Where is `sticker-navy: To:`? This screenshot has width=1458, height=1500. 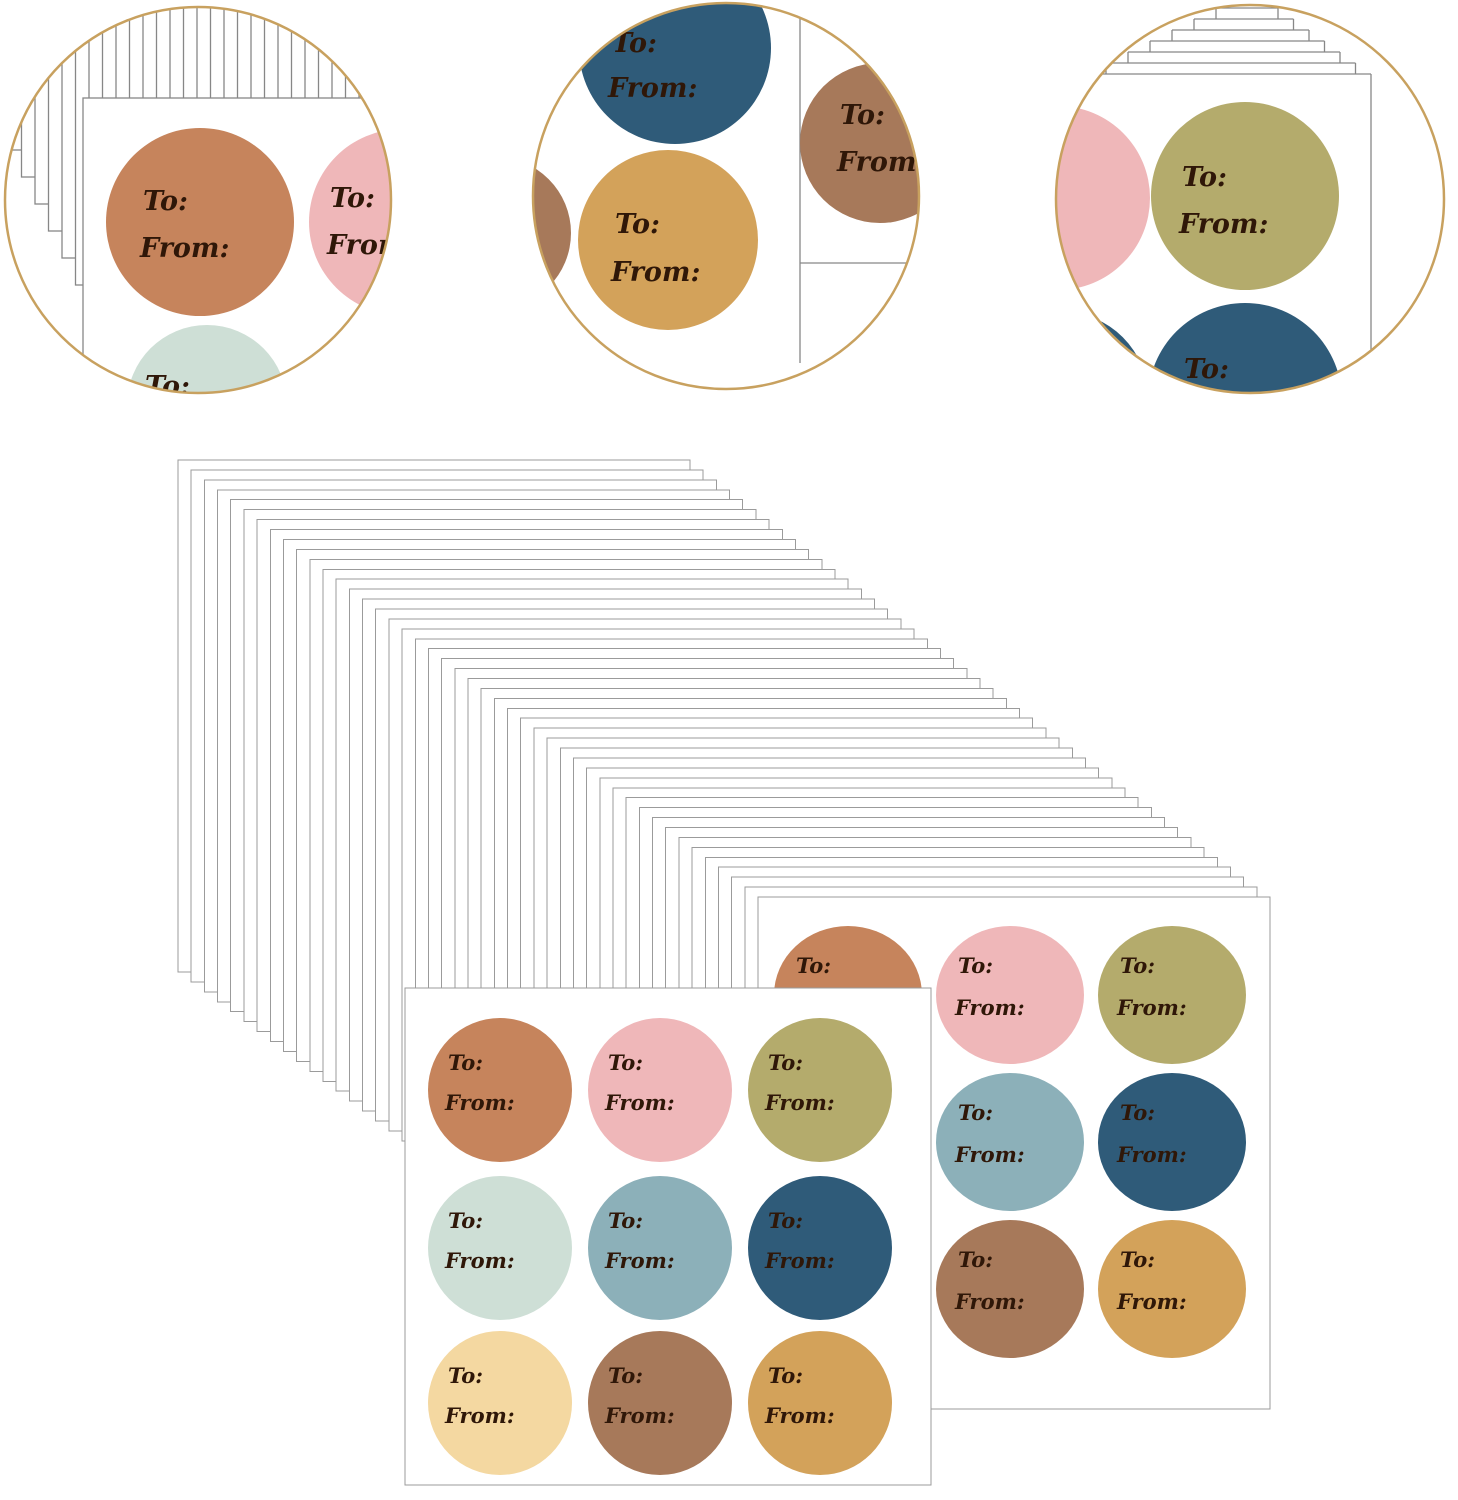 sticker-navy: To: is located at coordinates (1245, 348).